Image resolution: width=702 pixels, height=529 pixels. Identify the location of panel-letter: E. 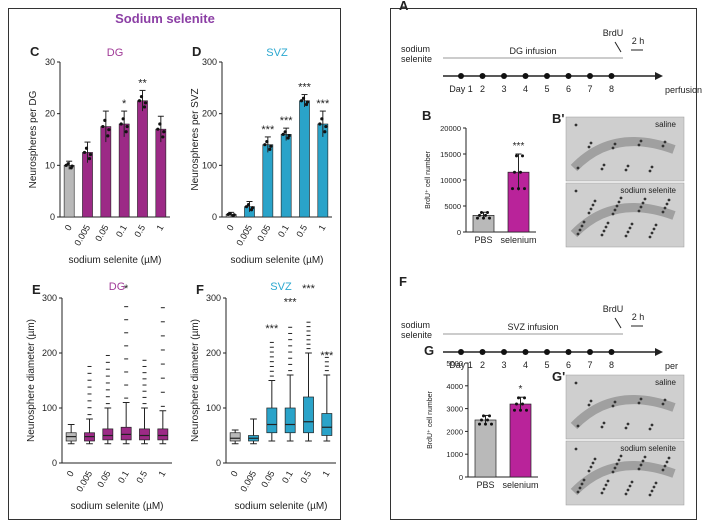
(36, 289).